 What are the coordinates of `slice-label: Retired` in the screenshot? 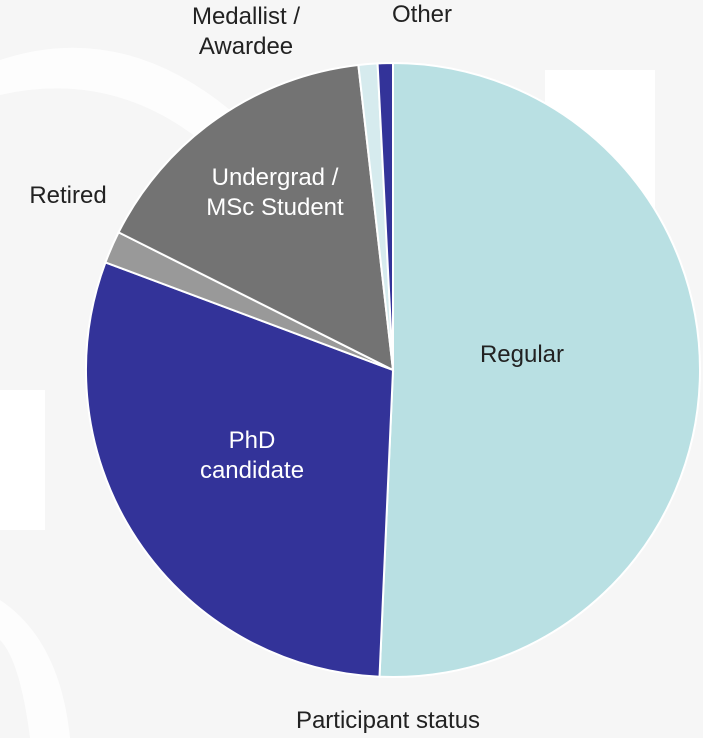 It's located at (67, 195).